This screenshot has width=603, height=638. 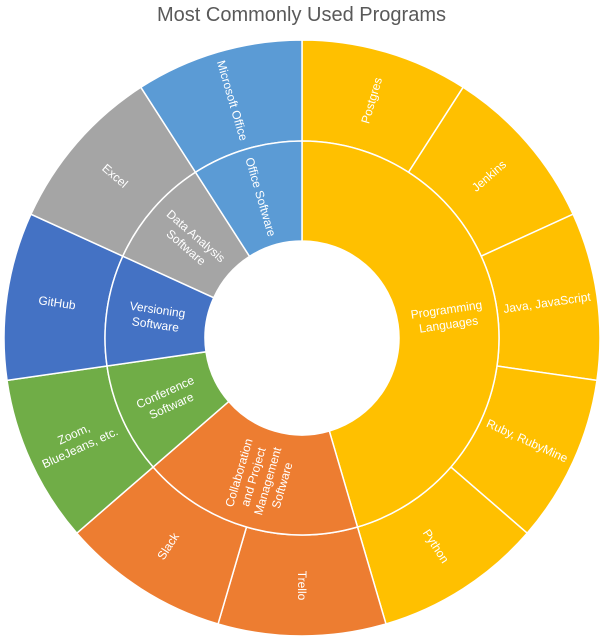 What do you see at coordinates (302, 586) in the screenshot?
I see `outer-label-trello: Trello` at bounding box center [302, 586].